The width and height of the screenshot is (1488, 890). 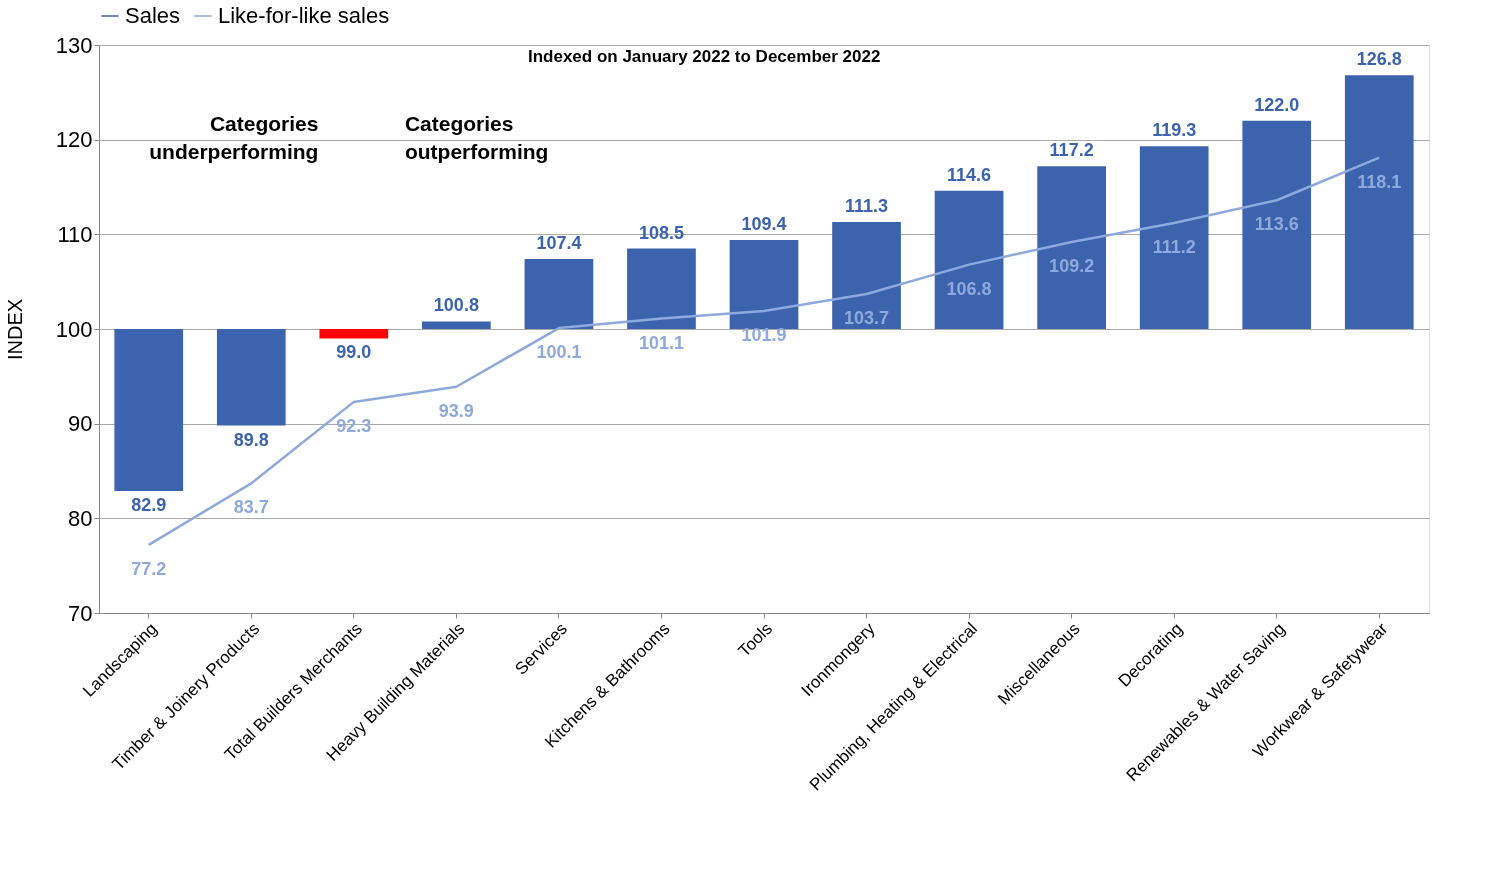 I want to click on data-label: 114.6, so click(x=969, y=174).